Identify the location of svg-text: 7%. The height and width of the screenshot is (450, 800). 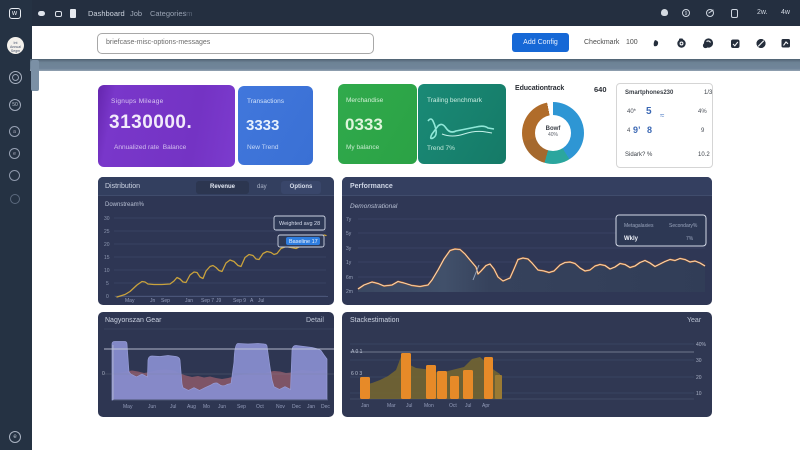
(690, 239).